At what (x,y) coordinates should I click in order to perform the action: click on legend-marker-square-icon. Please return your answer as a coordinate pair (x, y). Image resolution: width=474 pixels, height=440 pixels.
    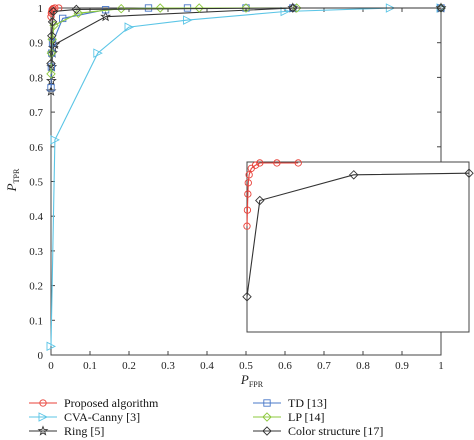
    Looking at the image, I should click on (267, 403).